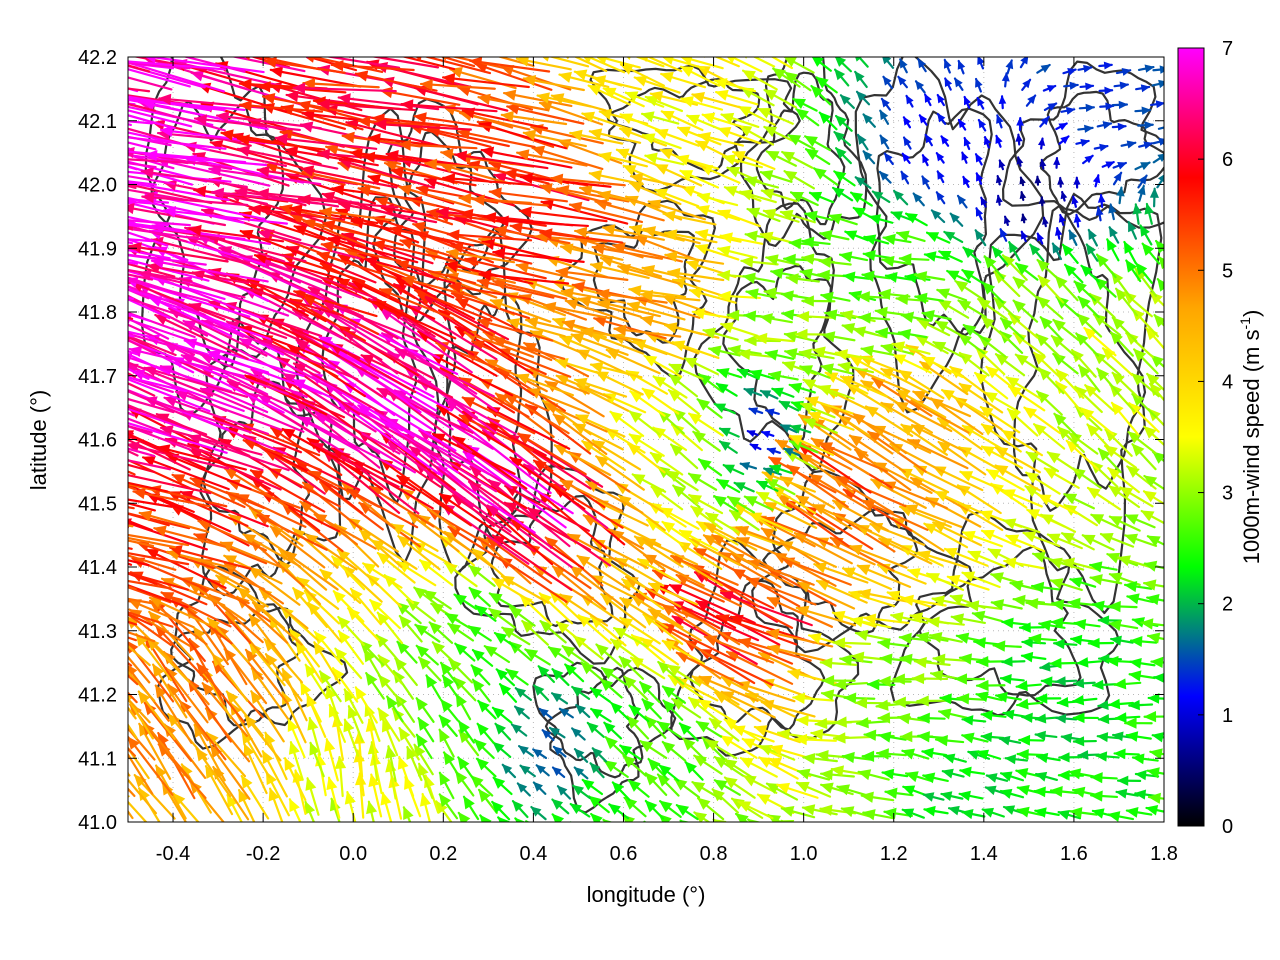 The height and width of the screenshot is (960, 1280). What do you see at coordinates (1191, 437) in the screenshot?
I see `colorbar-ramp` at bounding box center [1191, 437].